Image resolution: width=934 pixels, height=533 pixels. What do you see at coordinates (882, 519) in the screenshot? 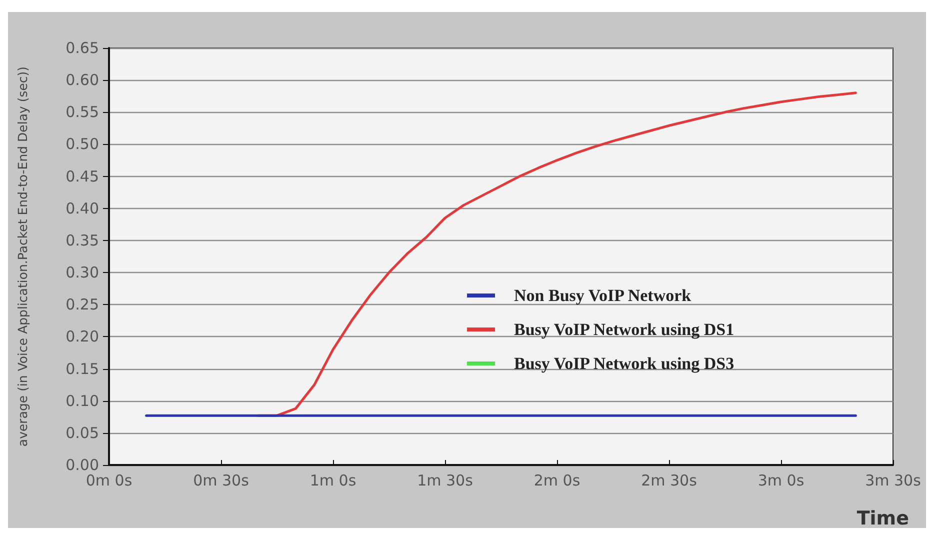
I see `x-axis-title: Time` at bounding box center [882, 519].